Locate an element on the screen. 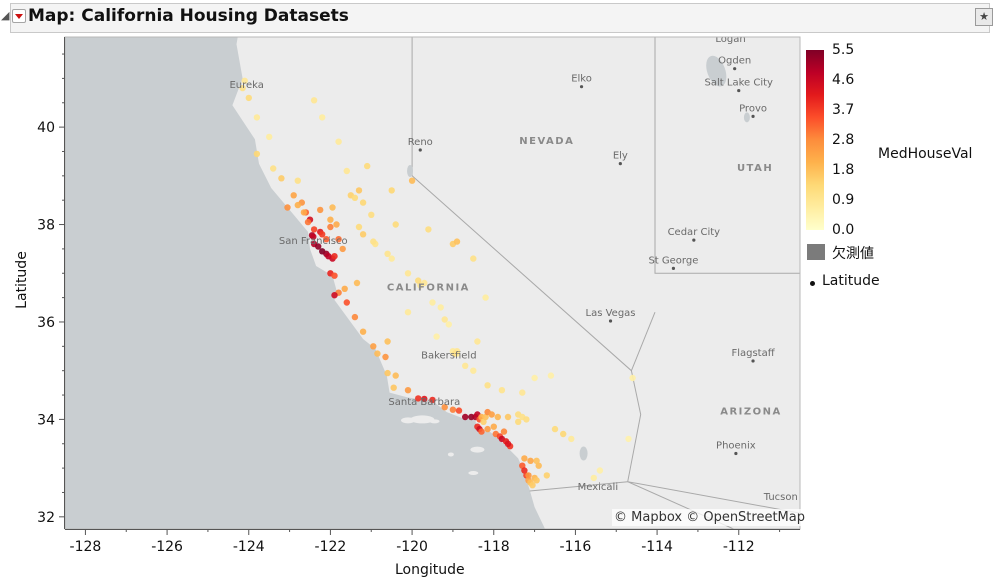 The width and height of the screenshot is (999, 584). legend-tick-label: 4.6 is located at coordinates (843, 80).